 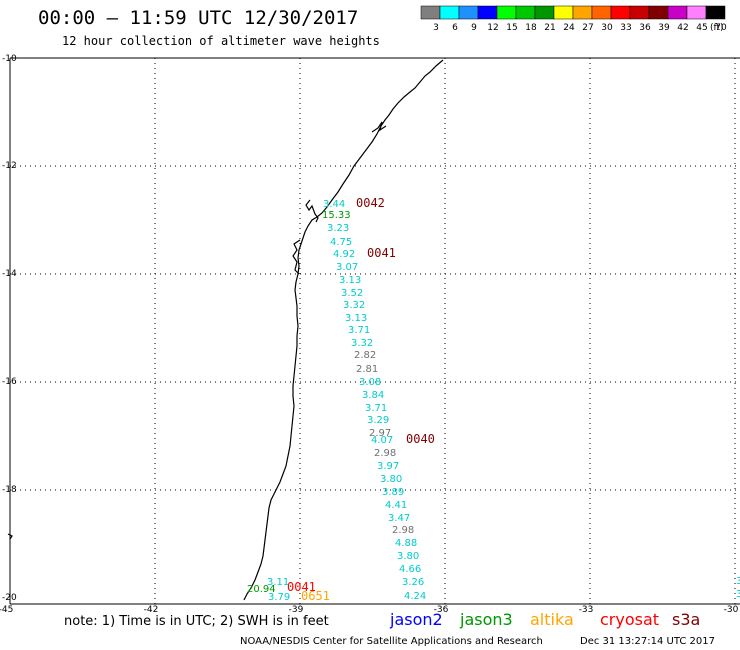 I want to click on y-tick-label: -10, so click(x=9, y=59).